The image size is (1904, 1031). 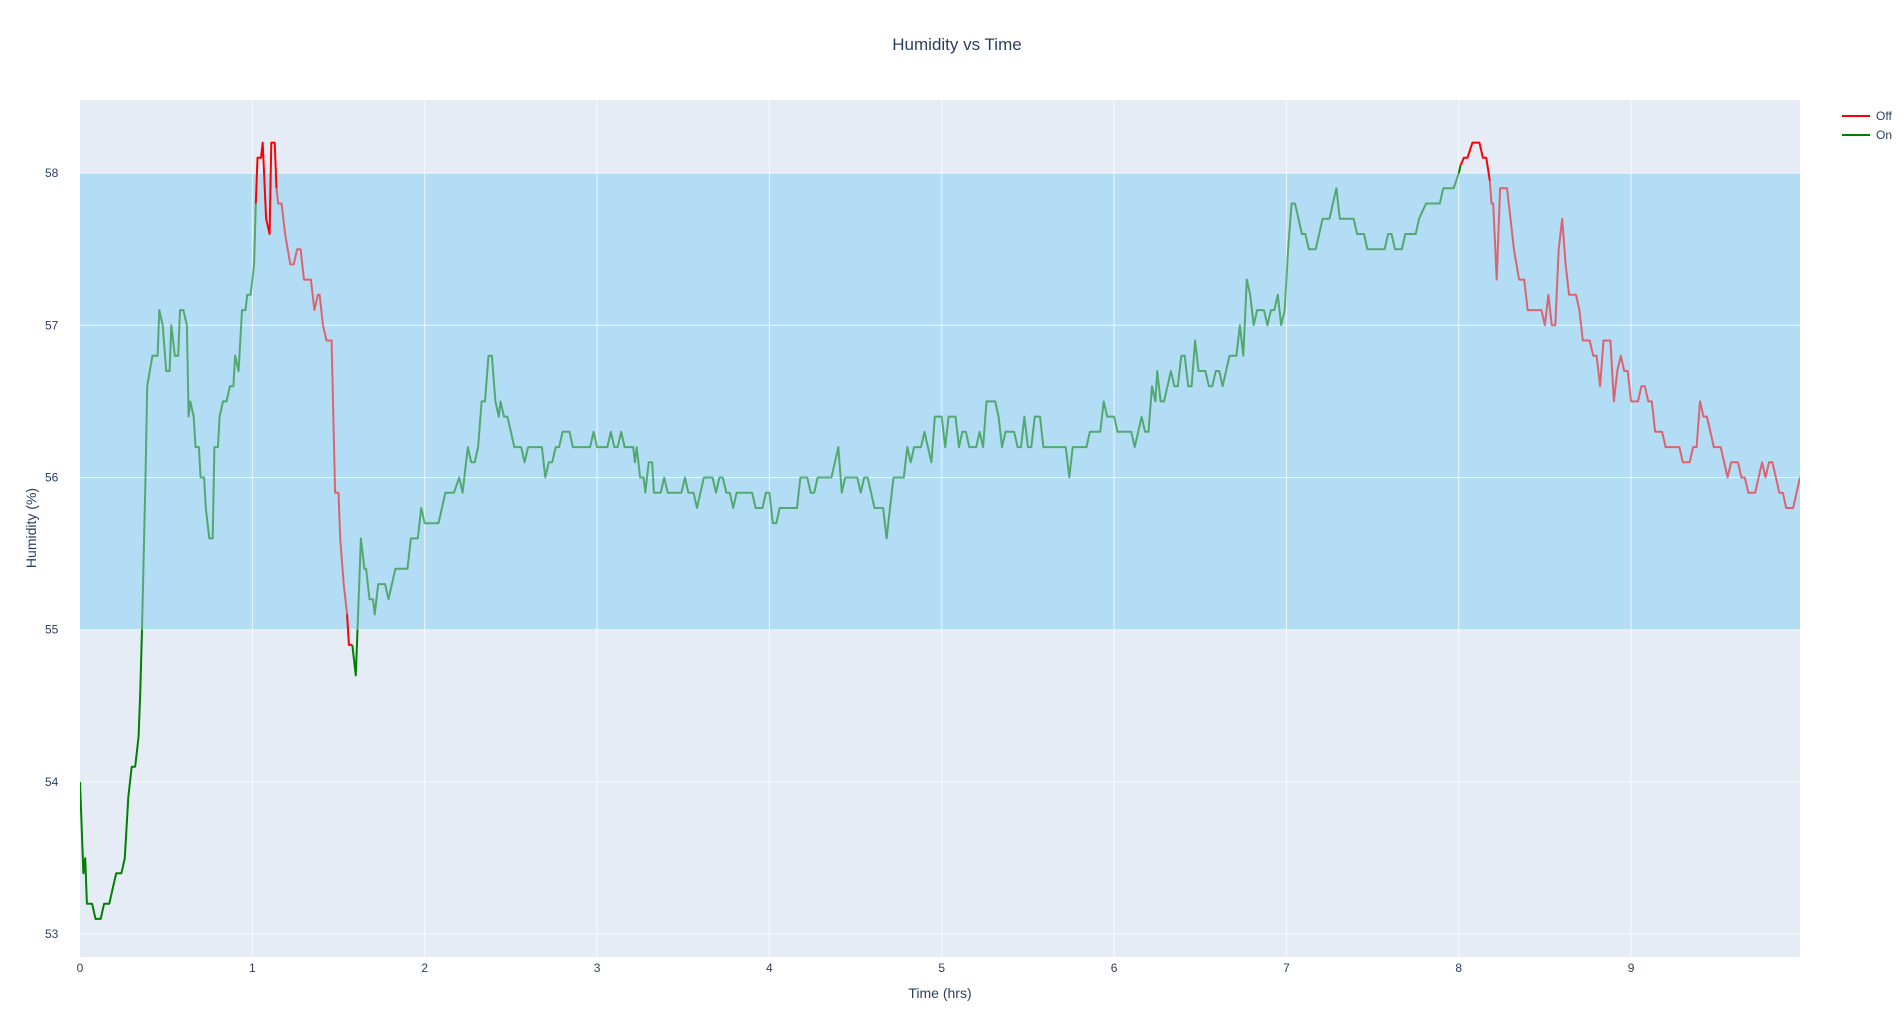 What do you see at coordinates (31, 528) in the screenshot?
I see `y-axis-title: Humidity (%)` at bounding box center [31, 528].